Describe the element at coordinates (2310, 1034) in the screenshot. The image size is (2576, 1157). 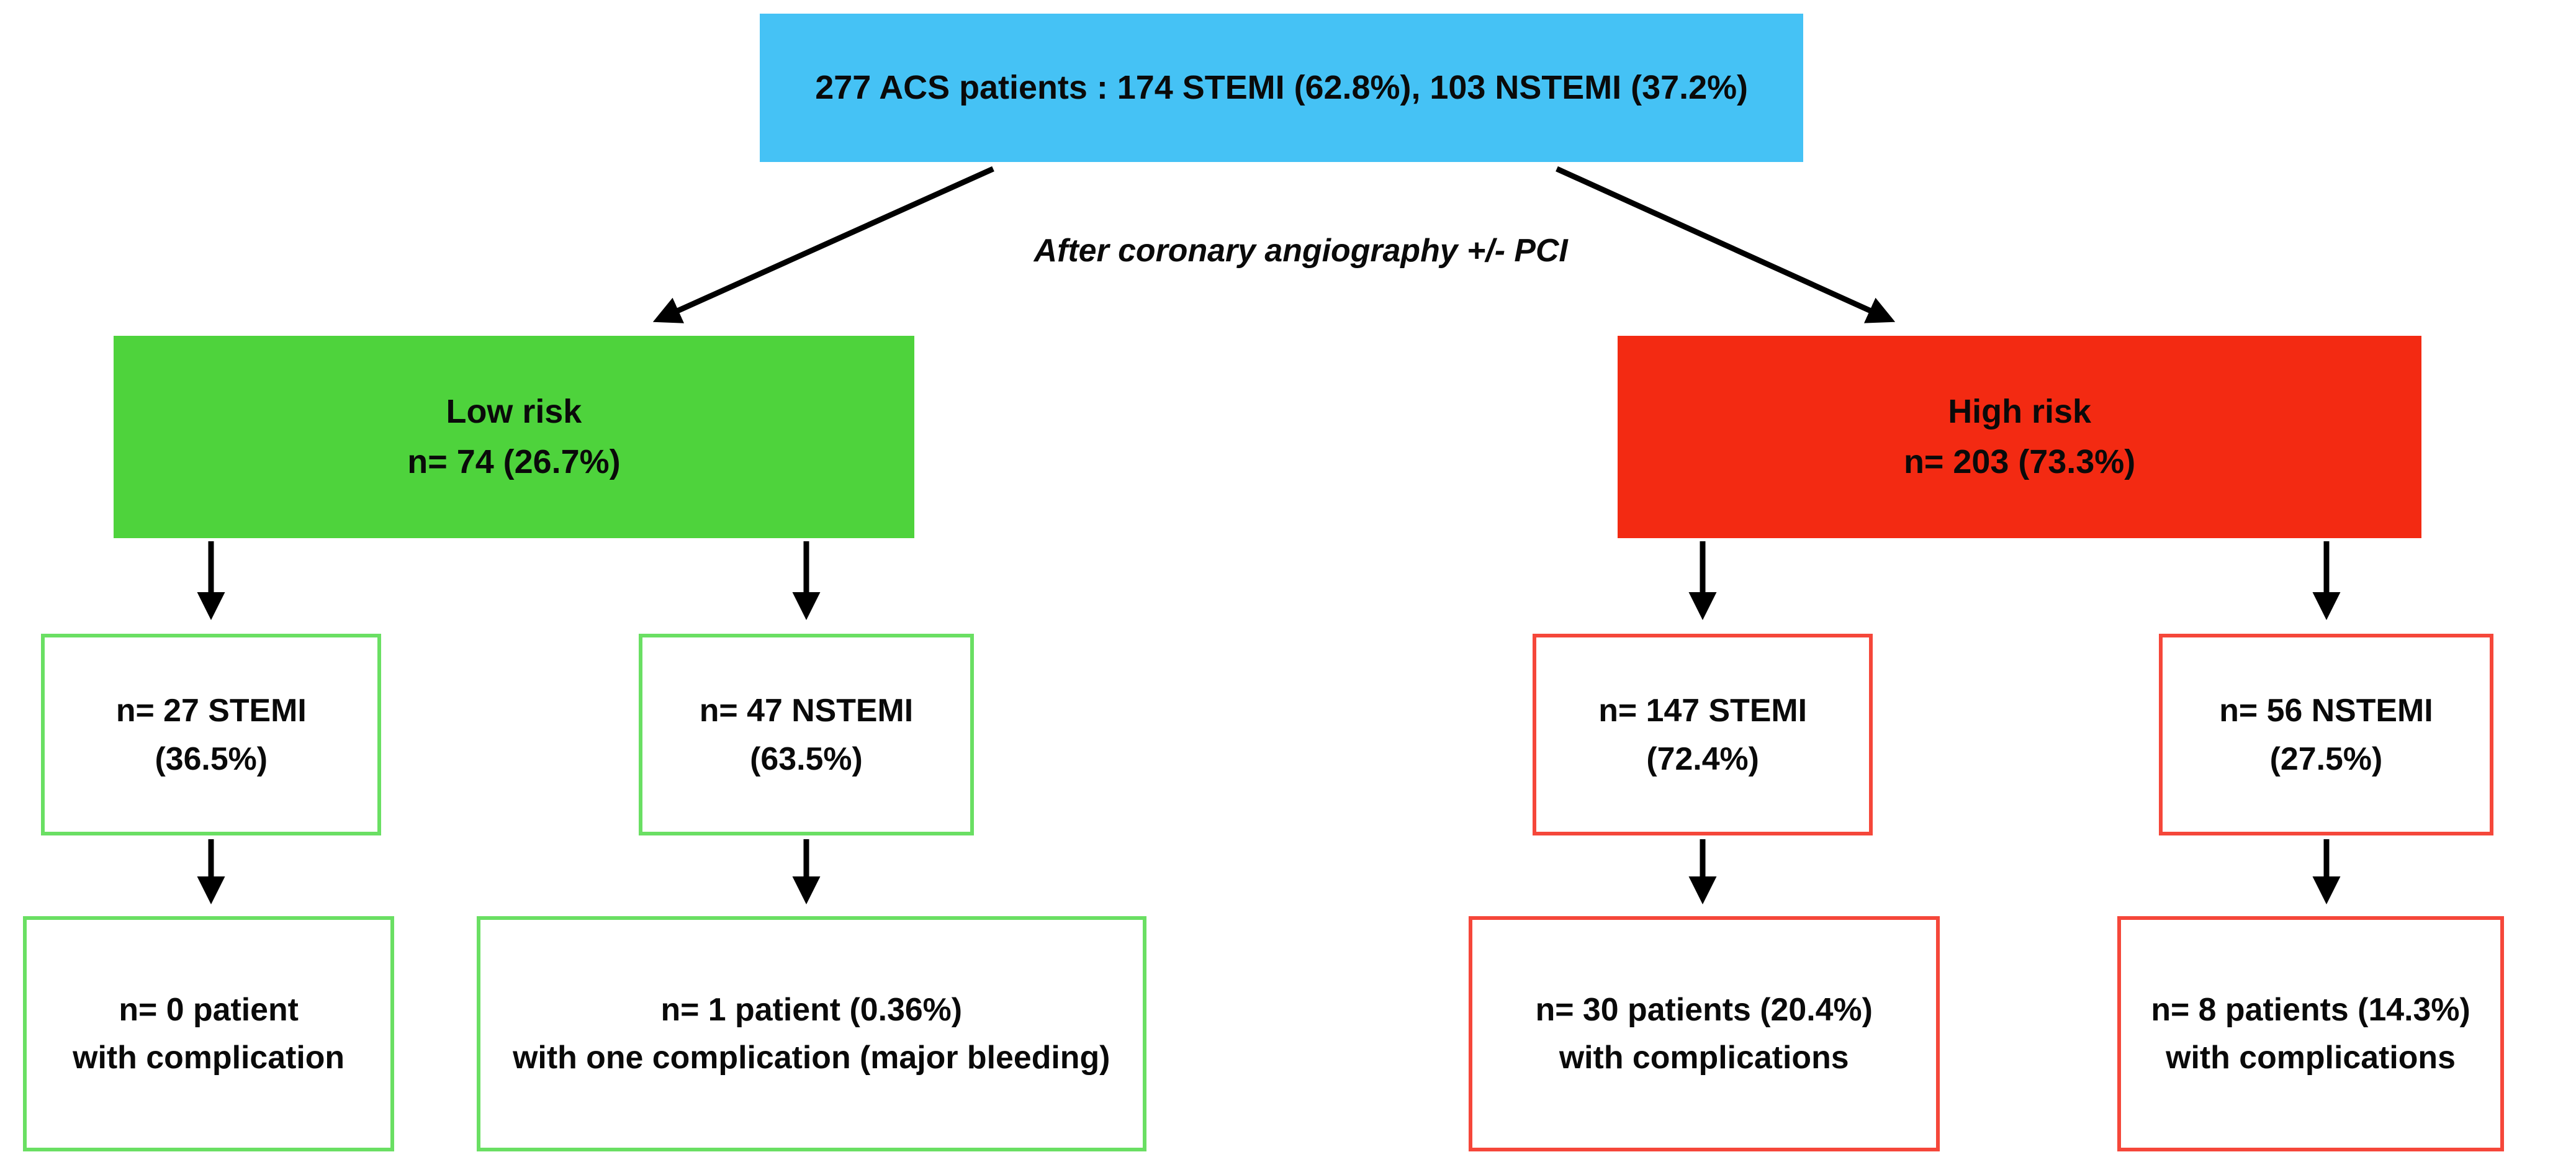
I see `high-nstemi-outcome-node: n= 8 patients (14.3%) with complications` at that location.